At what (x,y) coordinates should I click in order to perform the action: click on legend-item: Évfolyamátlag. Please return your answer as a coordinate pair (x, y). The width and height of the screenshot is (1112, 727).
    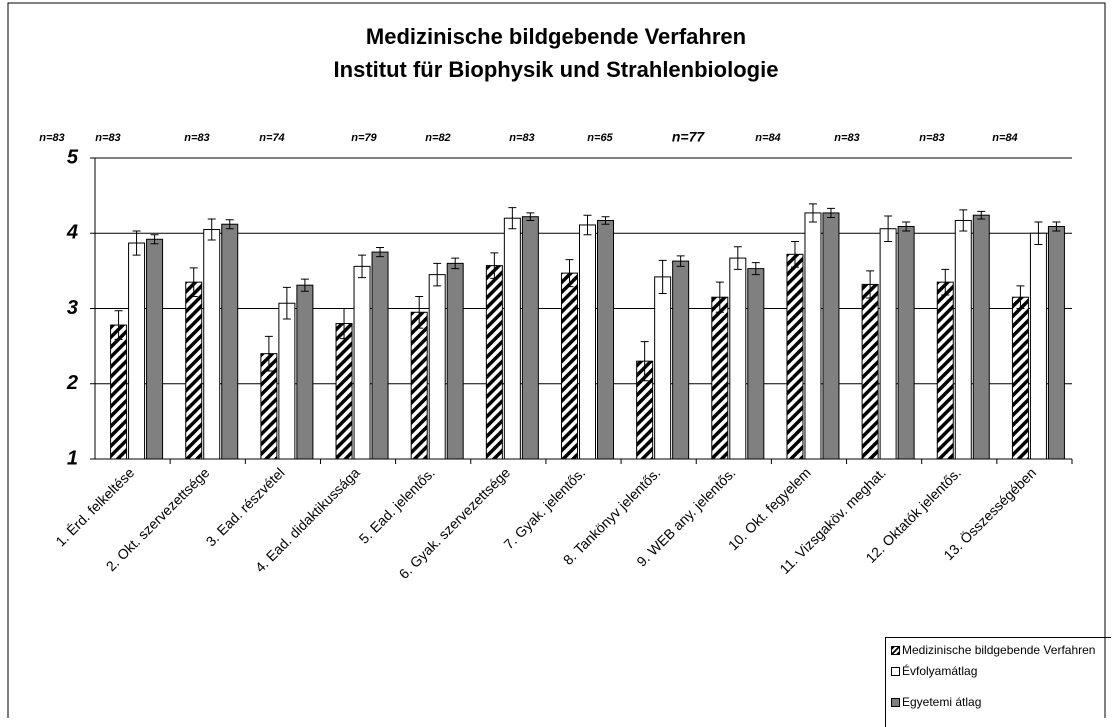
    Looking at the image, I should click on (998, 671).